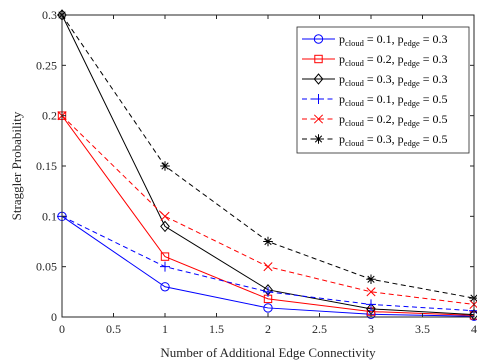 The height and width of the screenshot is (362, 477). What do you see at coordinates (16, 165) in the screenshot?
I see `y-axis-label: Straggler Probability` at bounding box center [16, 165].